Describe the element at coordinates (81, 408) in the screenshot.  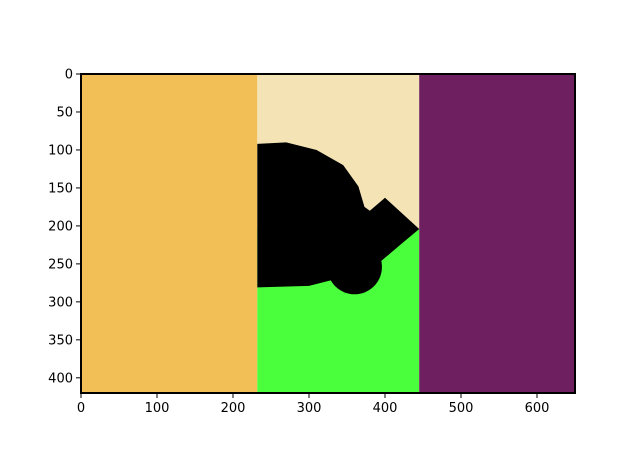
I see `x-tick-label: 0` at that location.